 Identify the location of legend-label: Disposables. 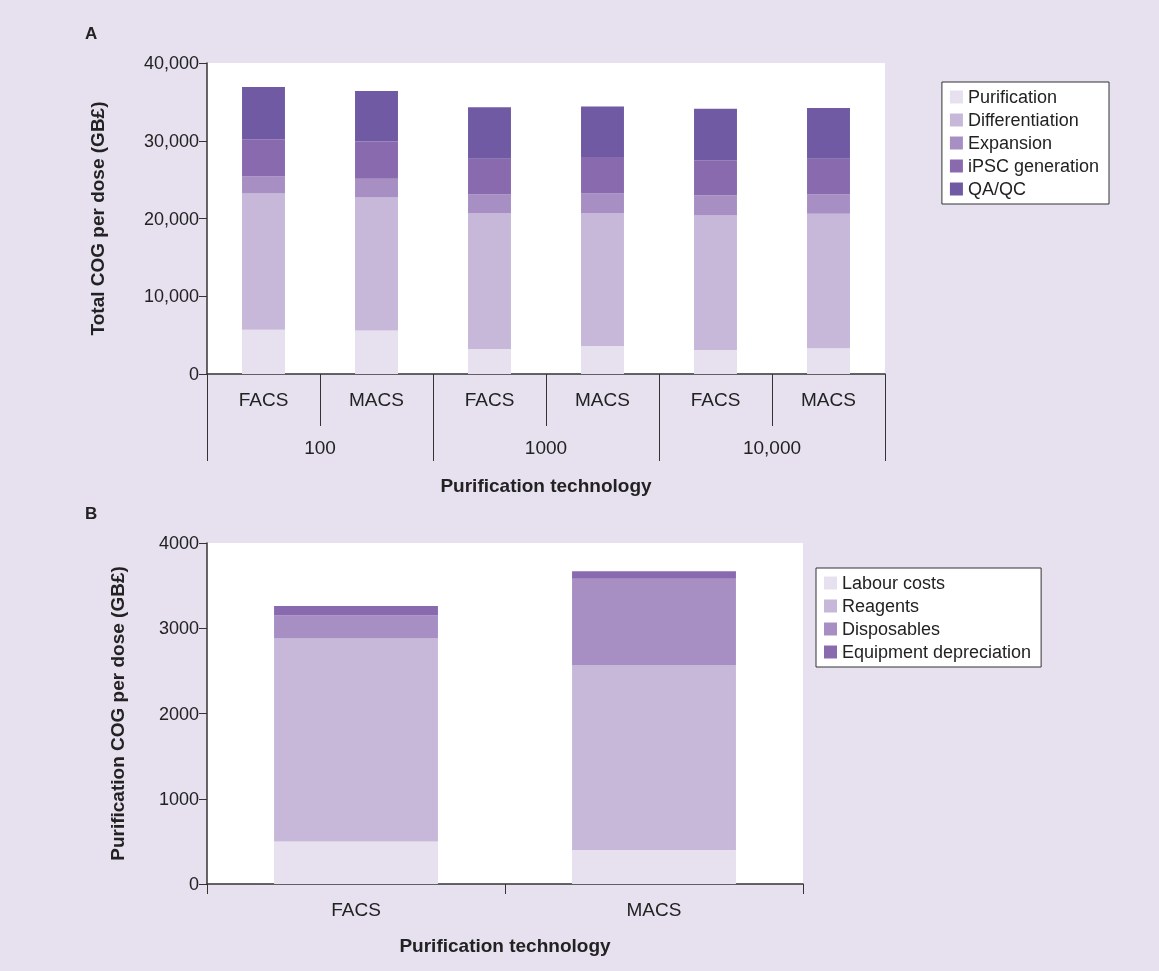
(891, 629).